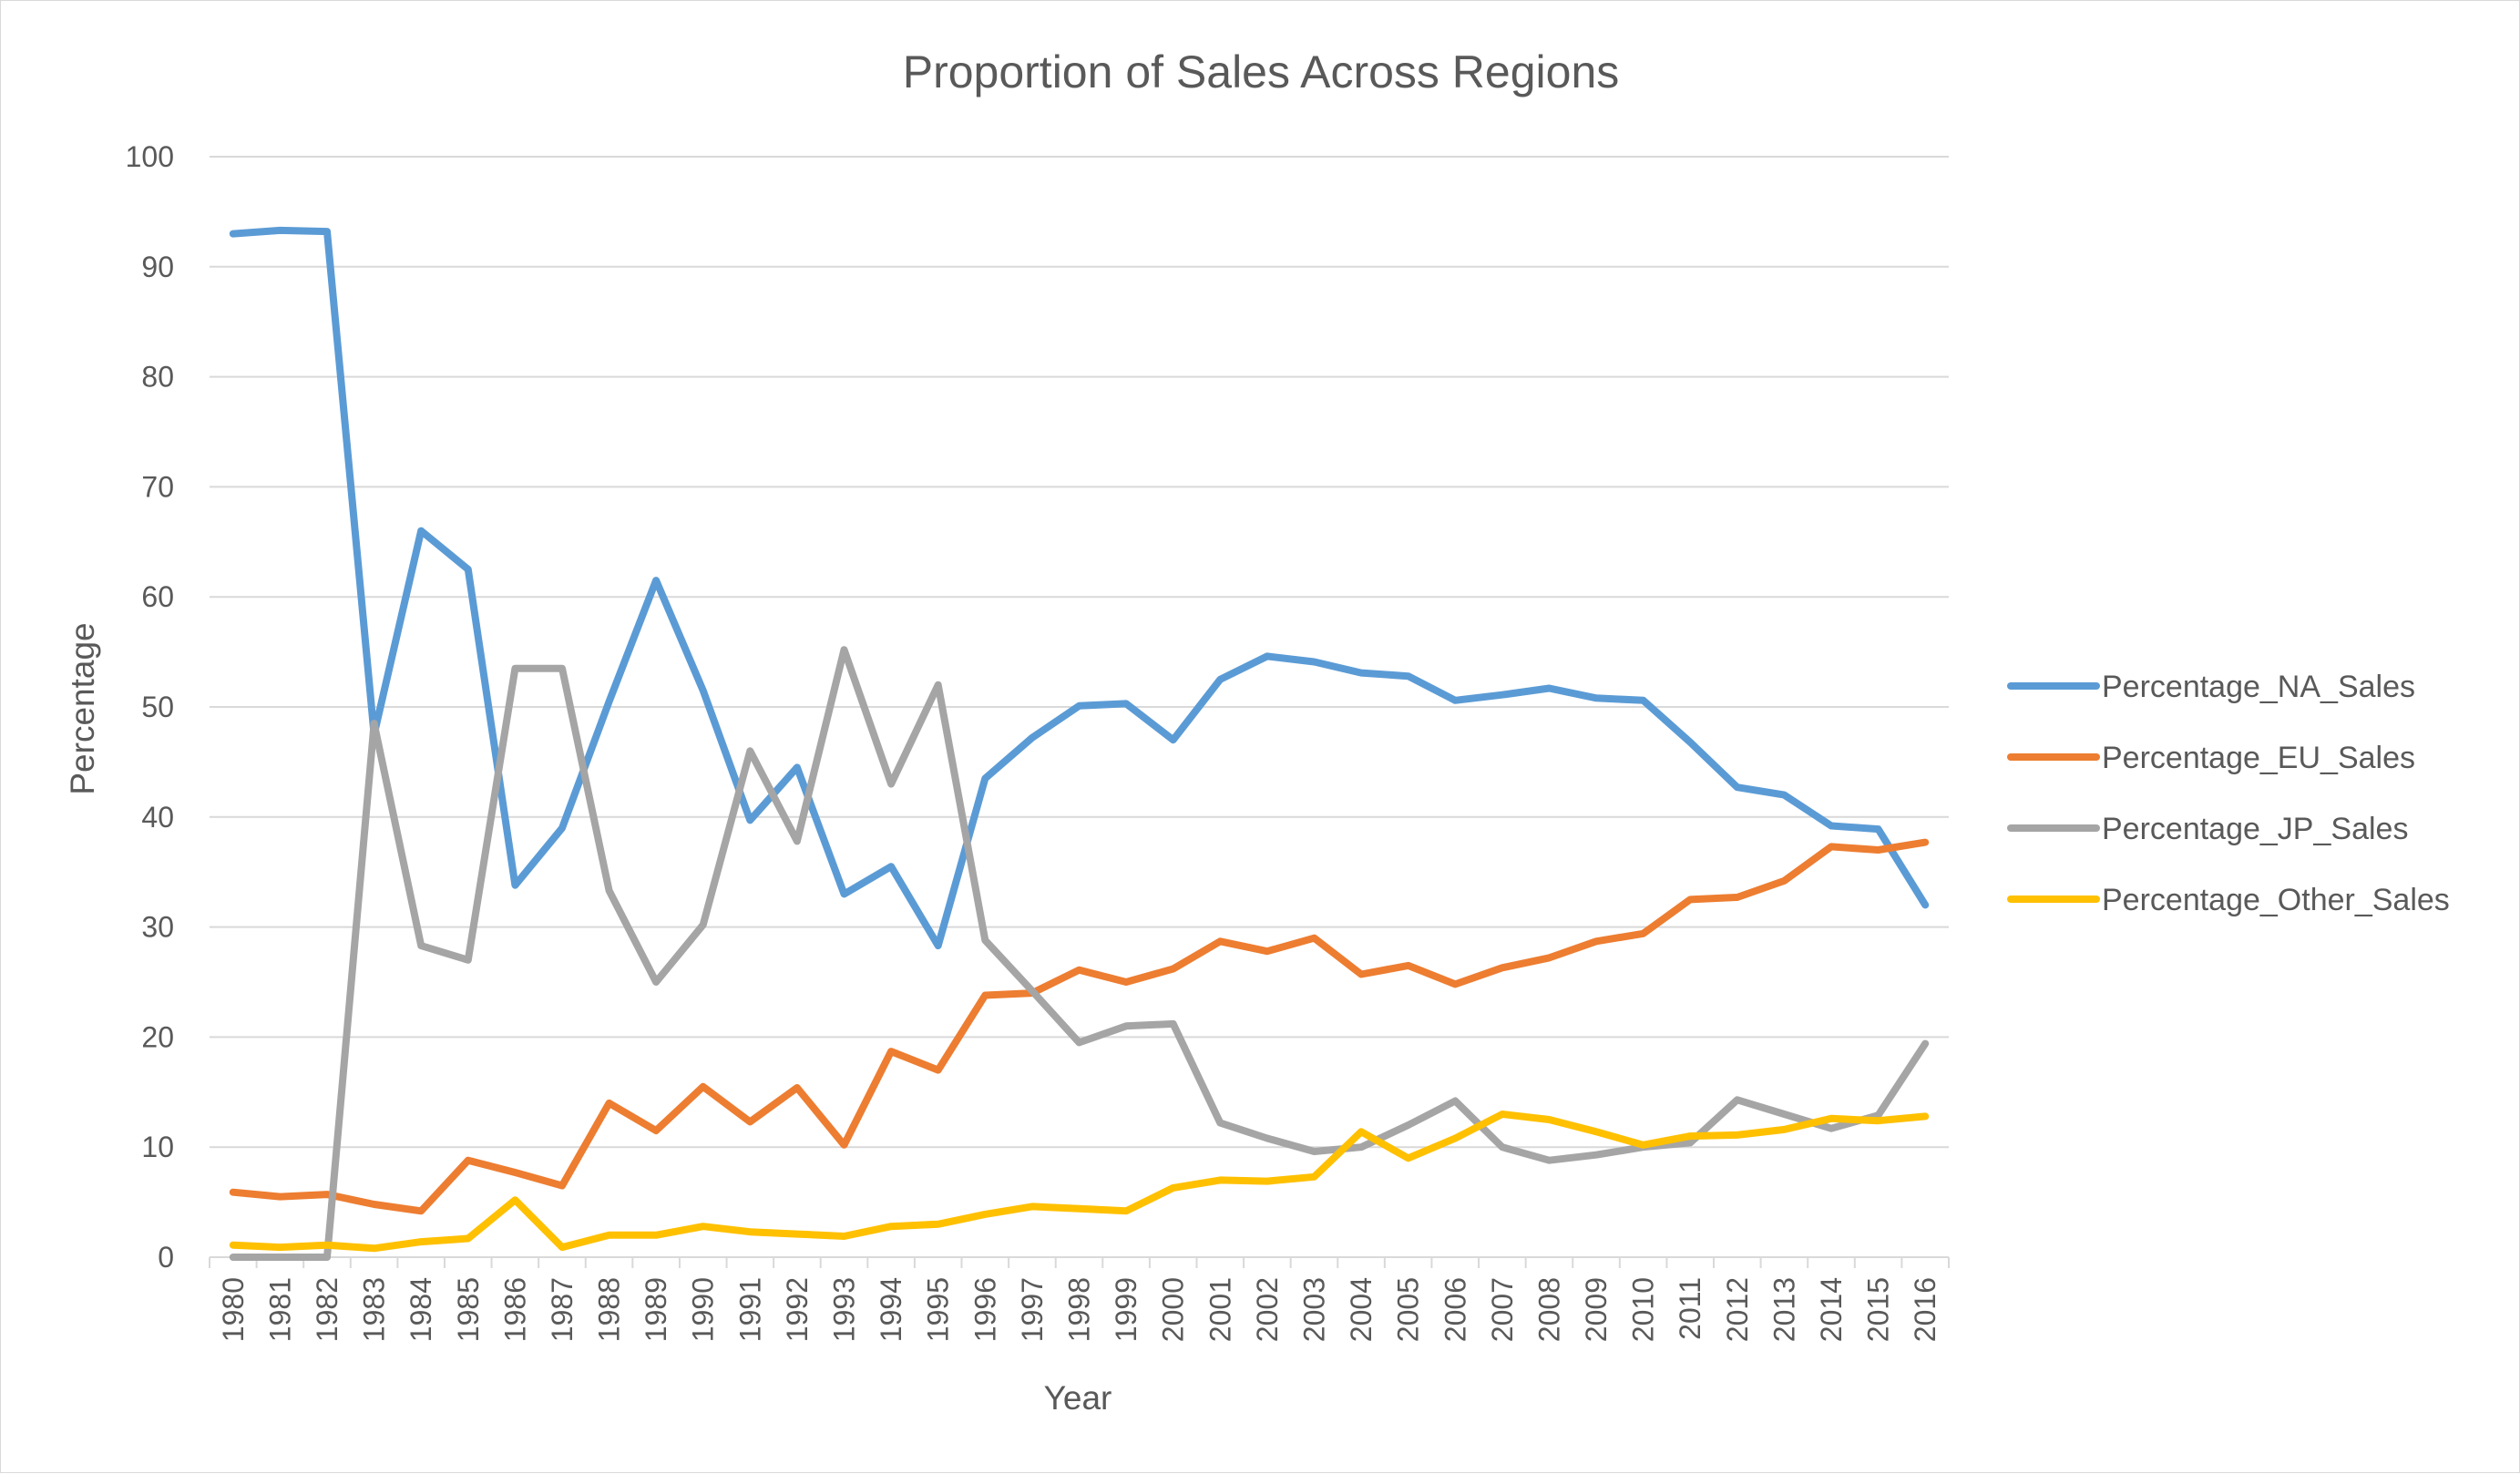 This screenshot has width=2520, height=1474. Describe the element at coordinates (1503, 1309) in the screenshot. I see `x-tick-label: 2007` at that location.